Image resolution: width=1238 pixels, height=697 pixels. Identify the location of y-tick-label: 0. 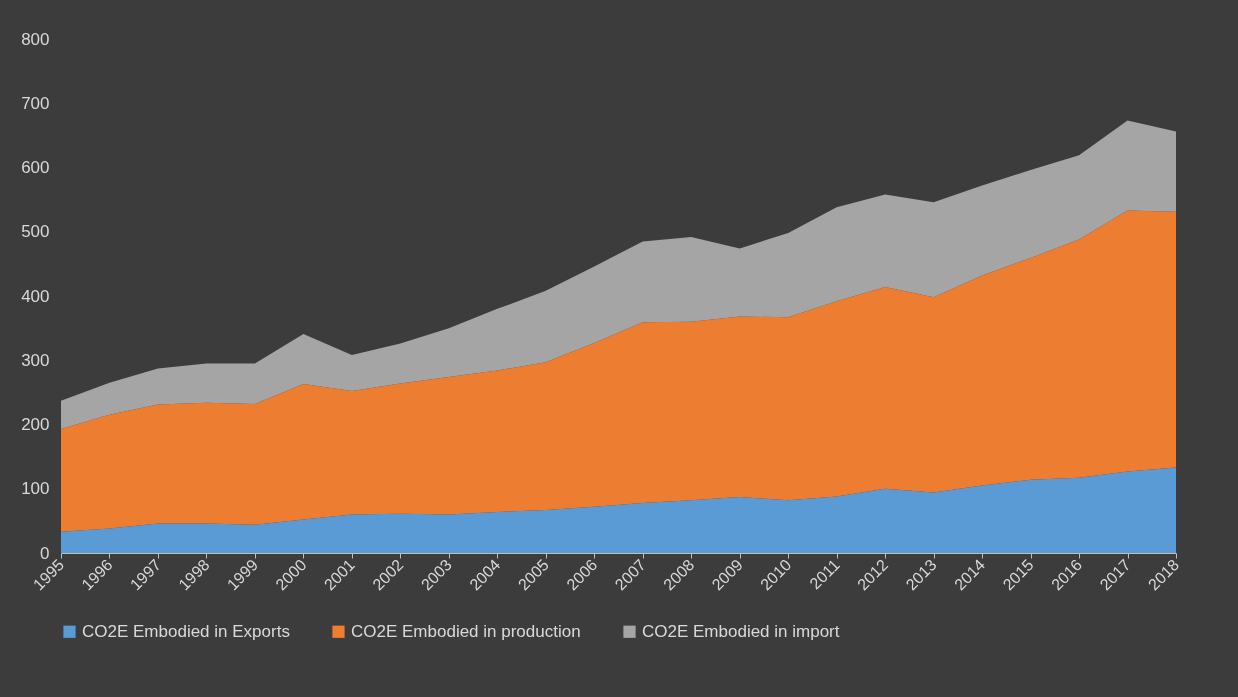
(45, 553).